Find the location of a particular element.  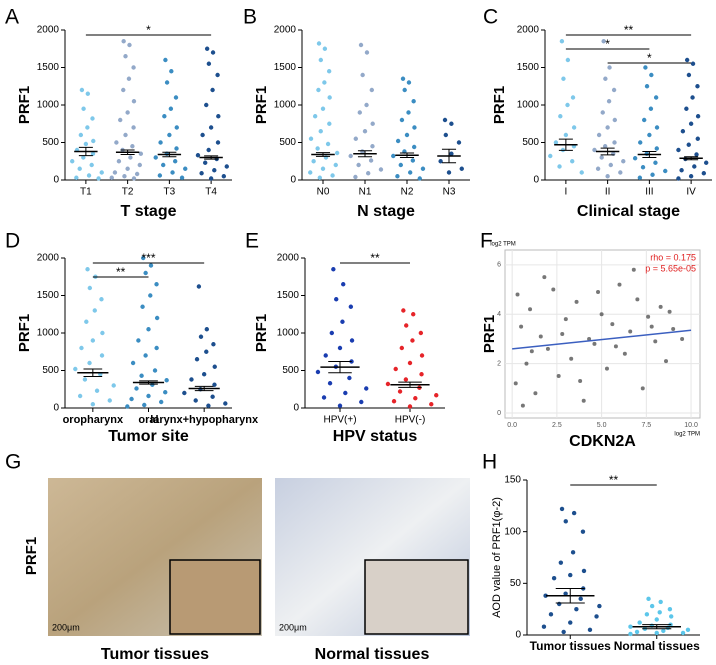

panel-letter: C is located at coordinates (490, 17).